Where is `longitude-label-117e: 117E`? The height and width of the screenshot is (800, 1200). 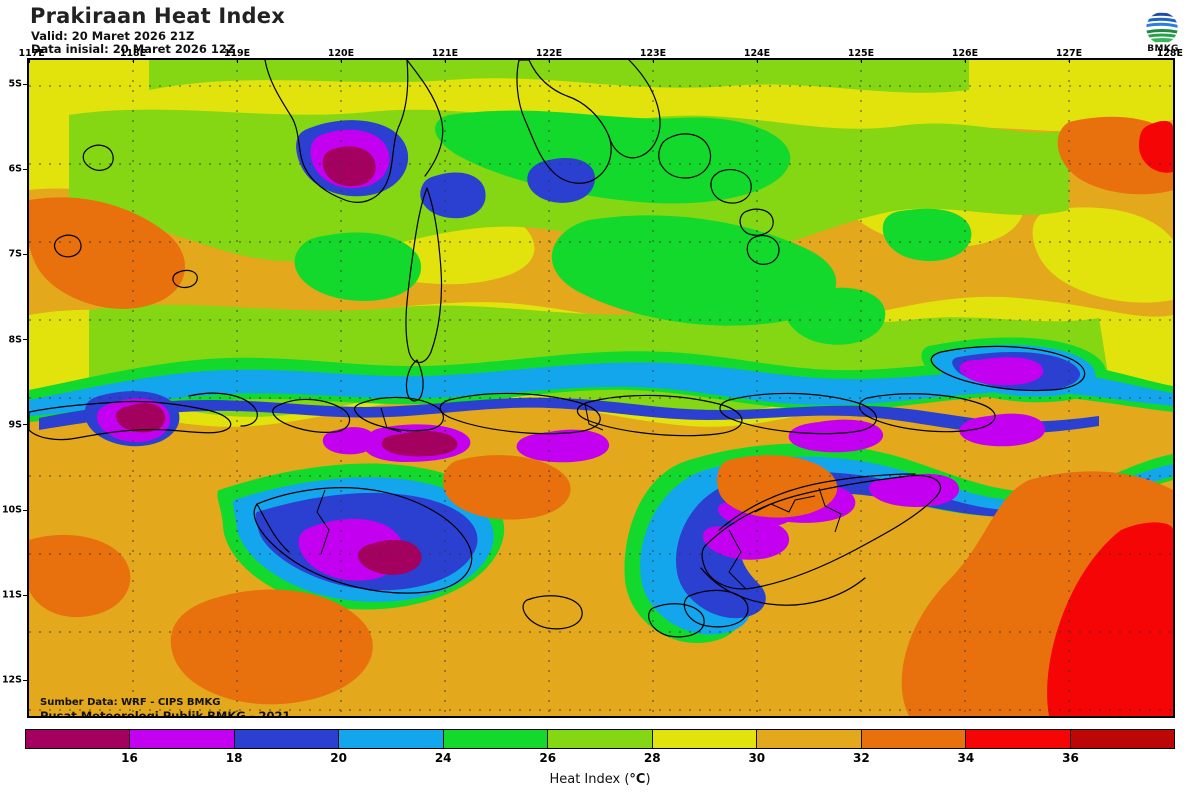 longitude-label-117e: 117E is located at coordinates (31, 53).